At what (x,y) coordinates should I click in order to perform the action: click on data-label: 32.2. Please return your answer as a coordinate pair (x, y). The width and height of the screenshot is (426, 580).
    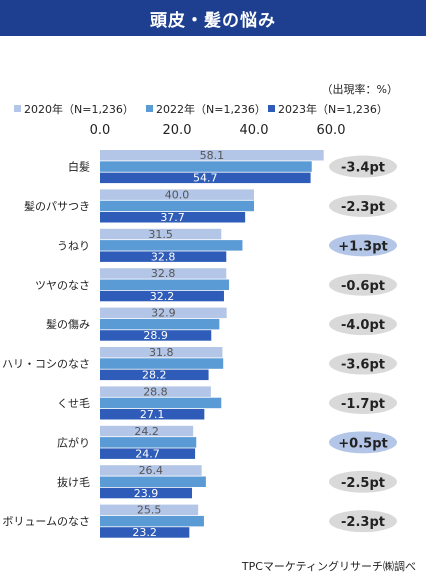
    Looking at the image, I should click on (162, 296).